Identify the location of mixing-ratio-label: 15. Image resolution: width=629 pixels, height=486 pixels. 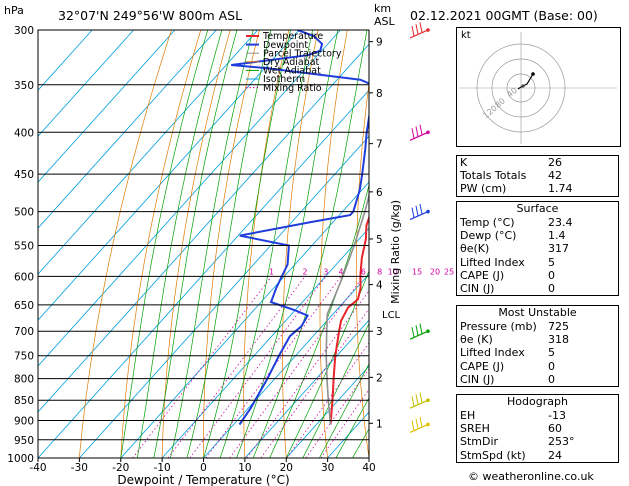
(417, 271).